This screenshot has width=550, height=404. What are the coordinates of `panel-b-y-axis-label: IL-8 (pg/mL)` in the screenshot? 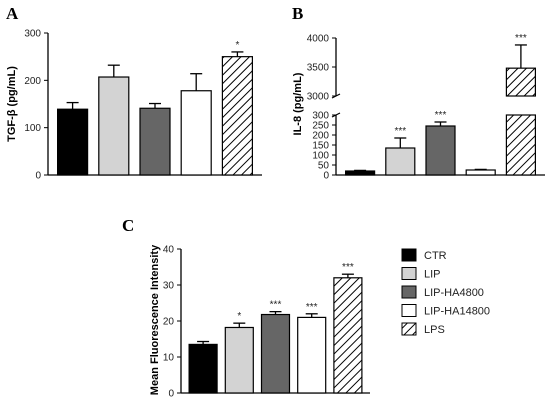 It's located at (298, 103).